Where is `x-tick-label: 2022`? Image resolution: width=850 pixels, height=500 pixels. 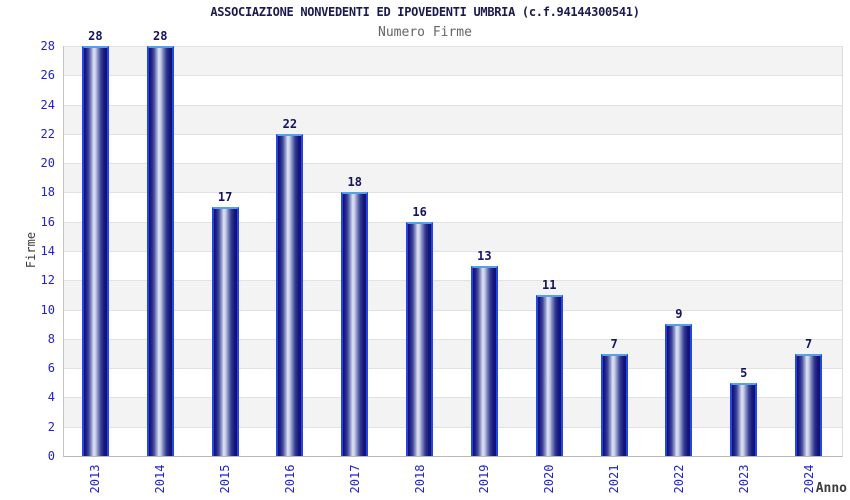 x-tick-label: 2022 is located at coordinates (678, 479).